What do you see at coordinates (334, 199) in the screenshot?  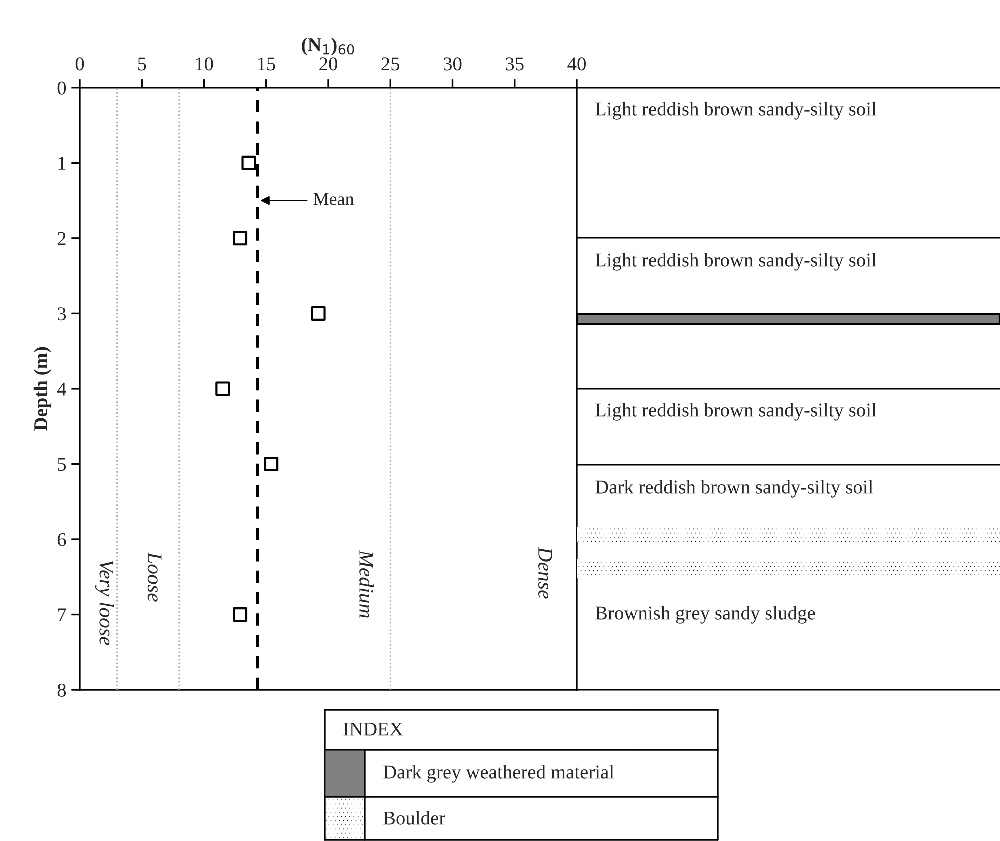 I see `ref-line-label: Mean` at bounding box center [334, 199].